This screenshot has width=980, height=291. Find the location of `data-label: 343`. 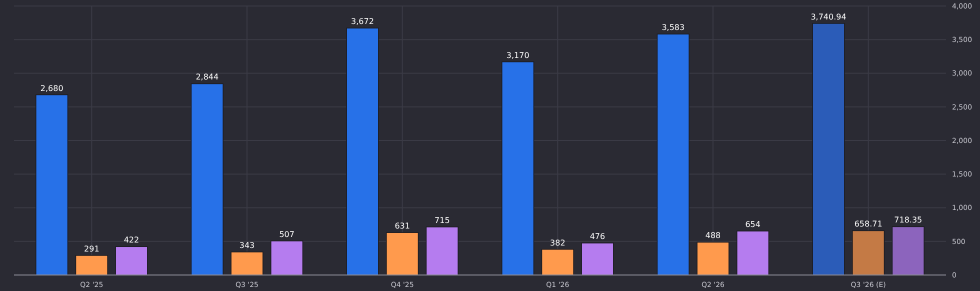

data-label: 343 is located at coordinates (247, 245).